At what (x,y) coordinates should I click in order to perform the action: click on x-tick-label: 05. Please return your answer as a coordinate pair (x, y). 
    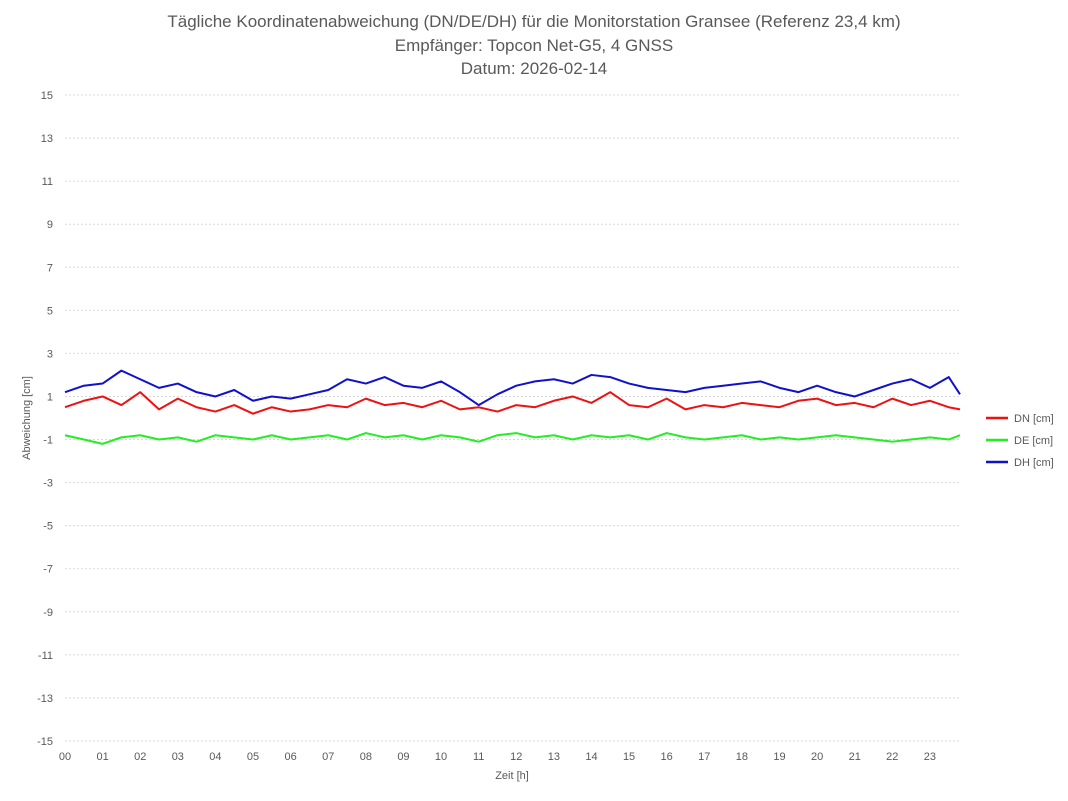
    Looking at the image, I should click on (253, 757).